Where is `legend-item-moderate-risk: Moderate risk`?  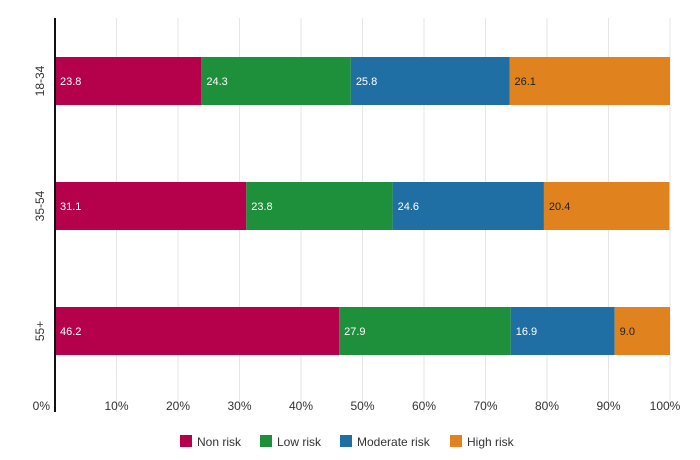 legend-item-moderate-risk: Moderate risk is located at coordinates (385, 442).